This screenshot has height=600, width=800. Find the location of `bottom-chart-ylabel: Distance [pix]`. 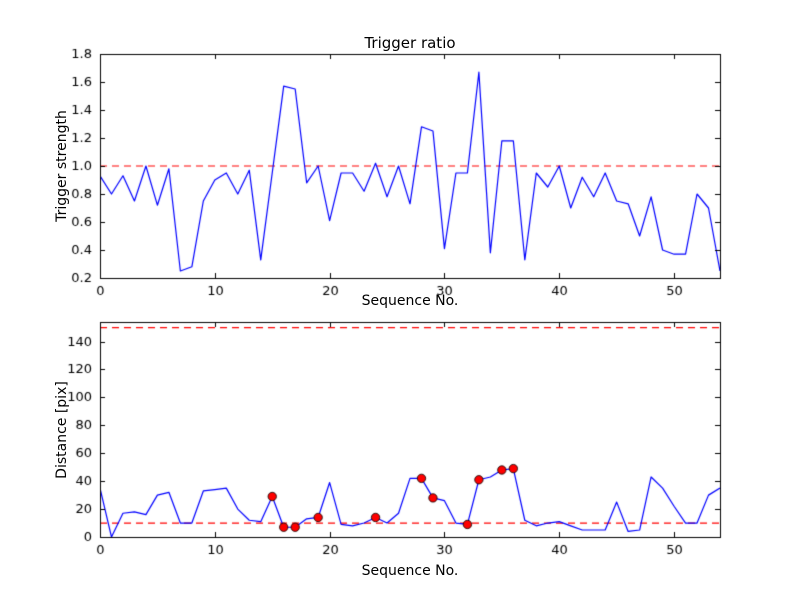

bottom-chart-ylabel: Distance [pix] is located at coordinates (62, 430).